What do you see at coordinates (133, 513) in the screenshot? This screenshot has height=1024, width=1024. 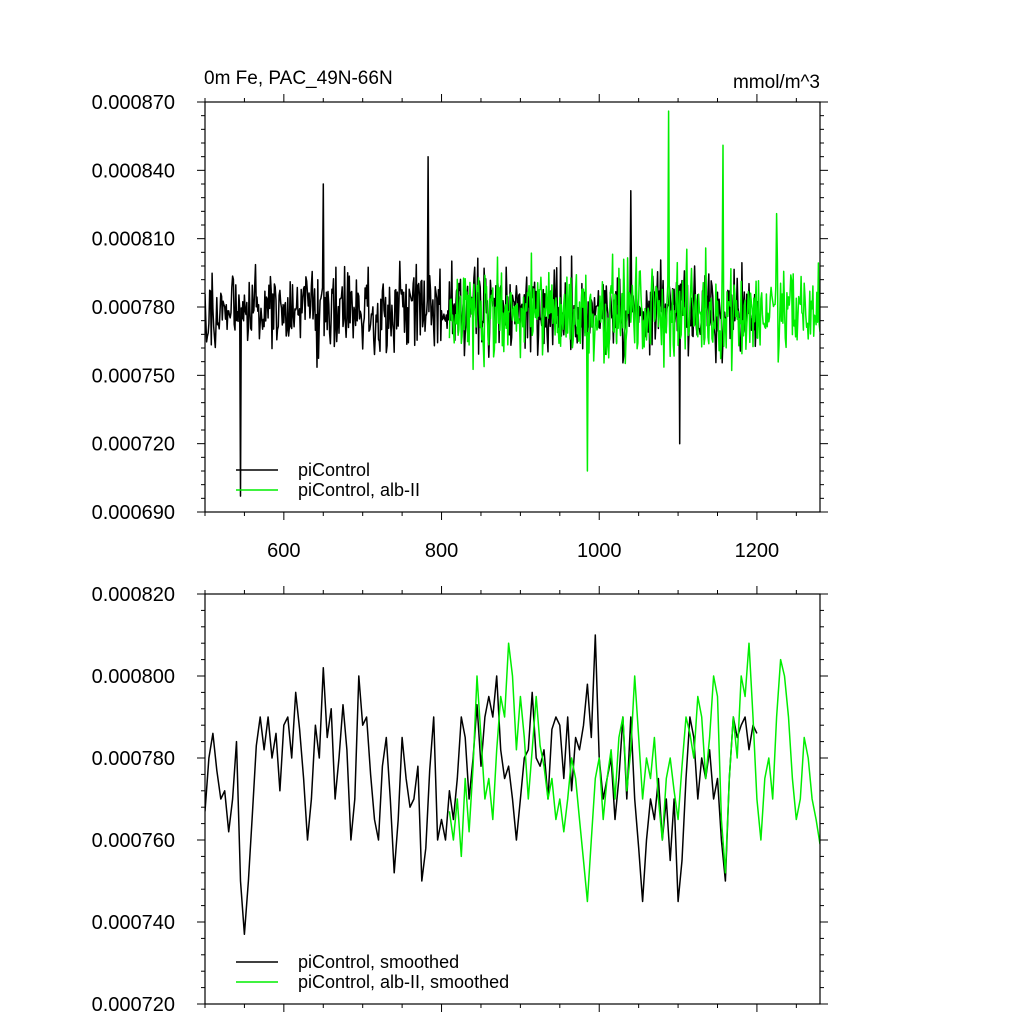 I see `y-tick-label: 0.000690` at bounding box center [133, 513].